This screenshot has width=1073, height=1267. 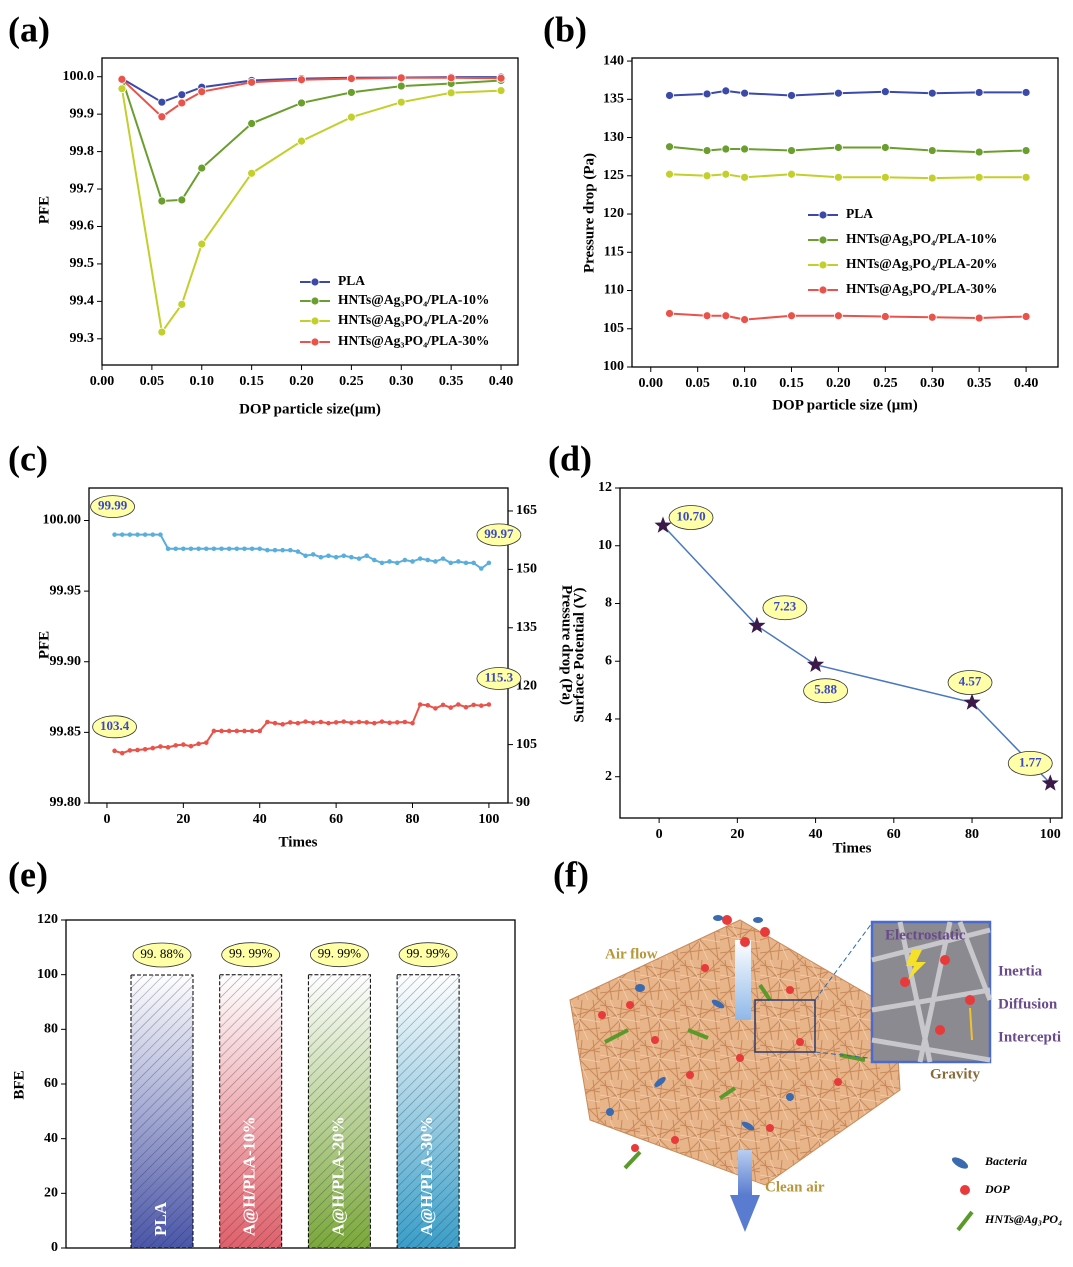 What do you see at coordinates (589, 213) in the screenshot?
I see `y-axis-label: Pressure drop (Pa)` at bounding box center [589, 213].